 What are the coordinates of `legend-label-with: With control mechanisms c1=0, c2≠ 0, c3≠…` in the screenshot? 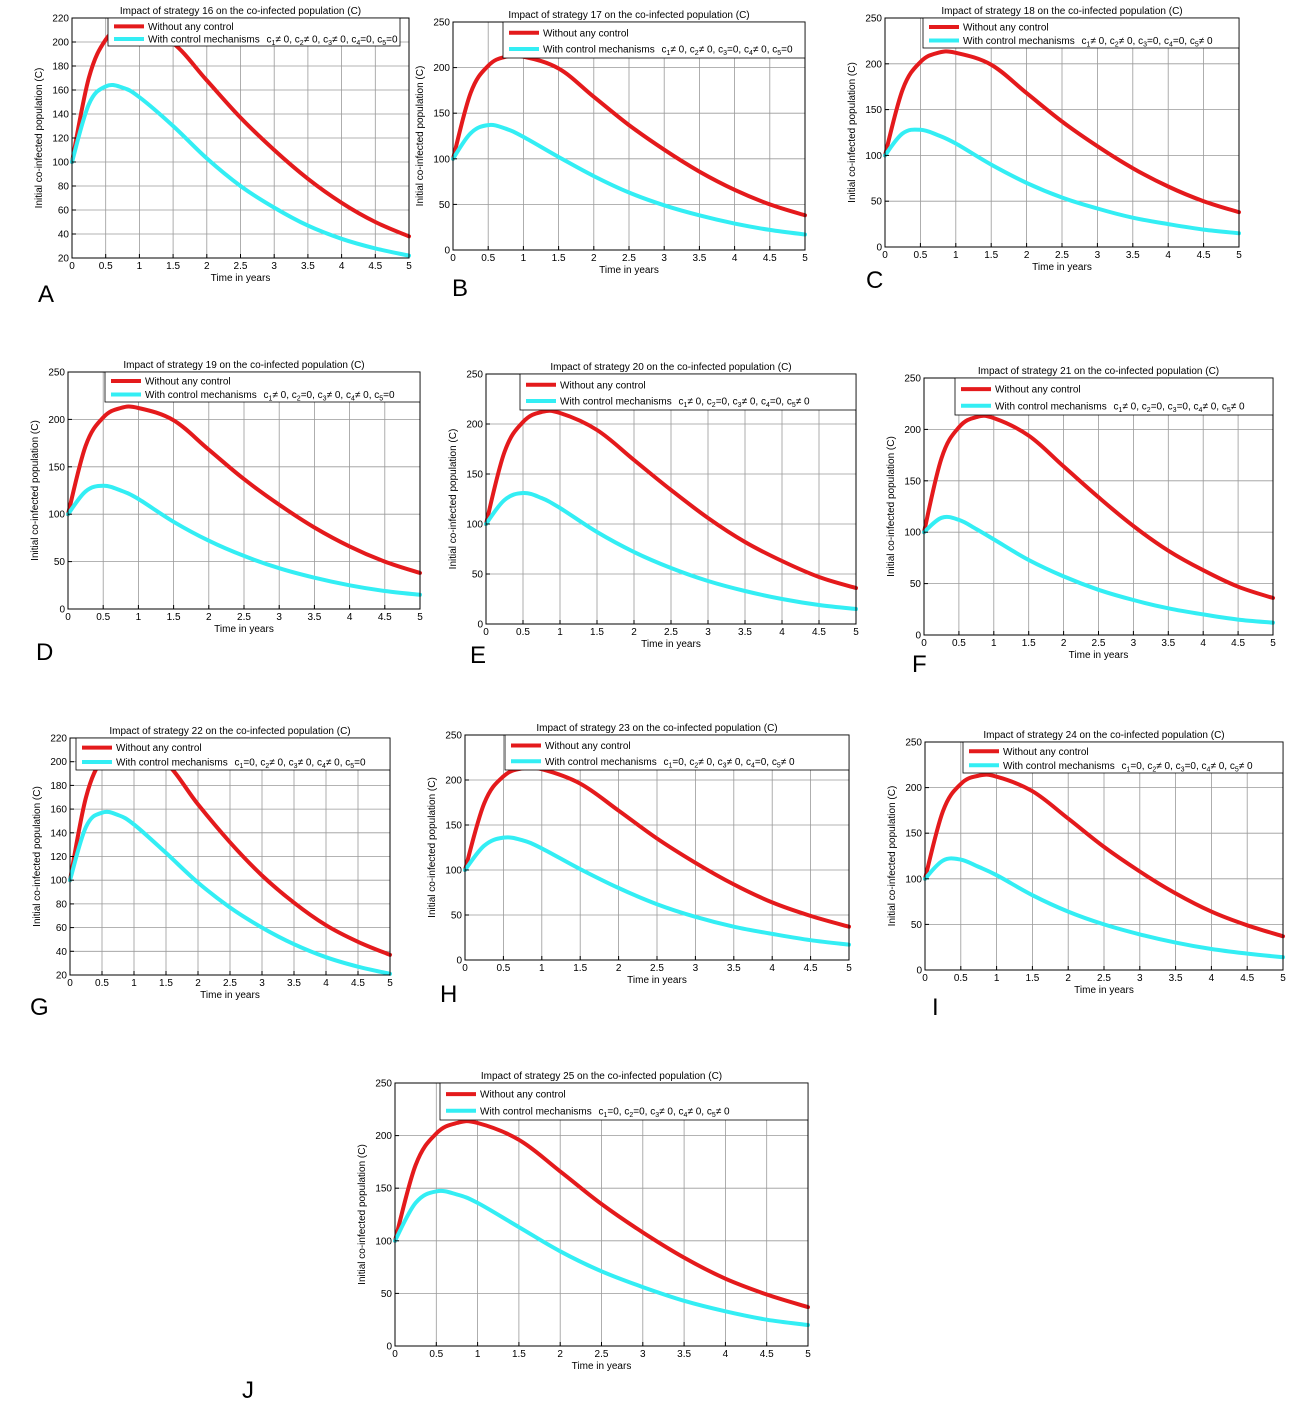 It's located at (241, 764).